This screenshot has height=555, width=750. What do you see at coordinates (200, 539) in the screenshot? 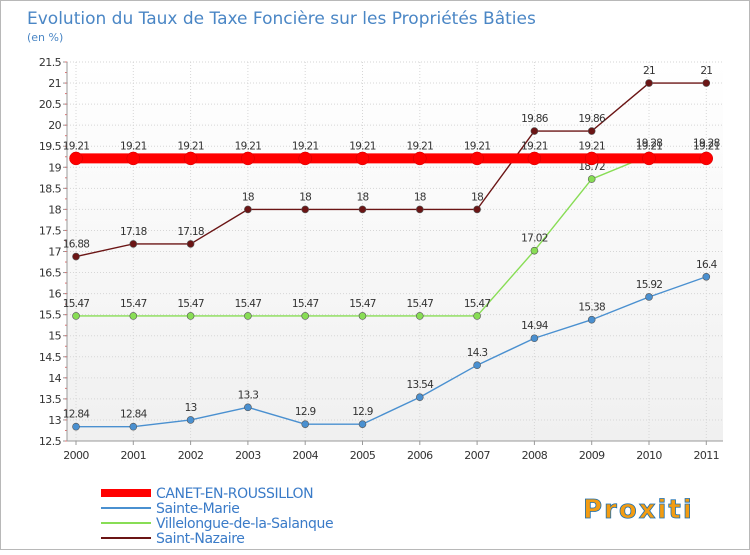
I see `legend-label: Saint-Nazaire` at bounding box center [200, 539].